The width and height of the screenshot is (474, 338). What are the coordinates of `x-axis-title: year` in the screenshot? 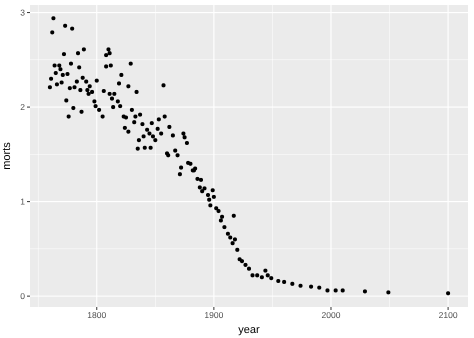 It's located at (249, 330).